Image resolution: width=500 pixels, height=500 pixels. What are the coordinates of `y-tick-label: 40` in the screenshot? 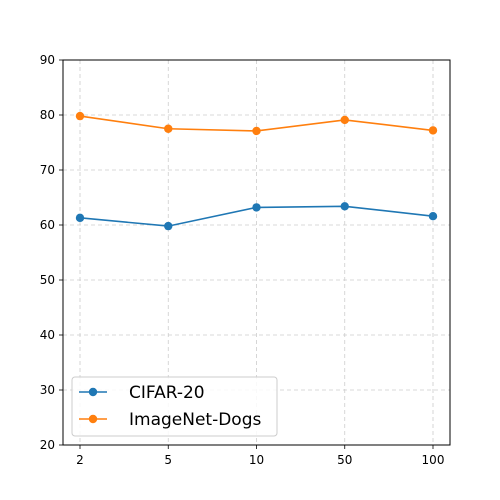 It's located at (47, 335).